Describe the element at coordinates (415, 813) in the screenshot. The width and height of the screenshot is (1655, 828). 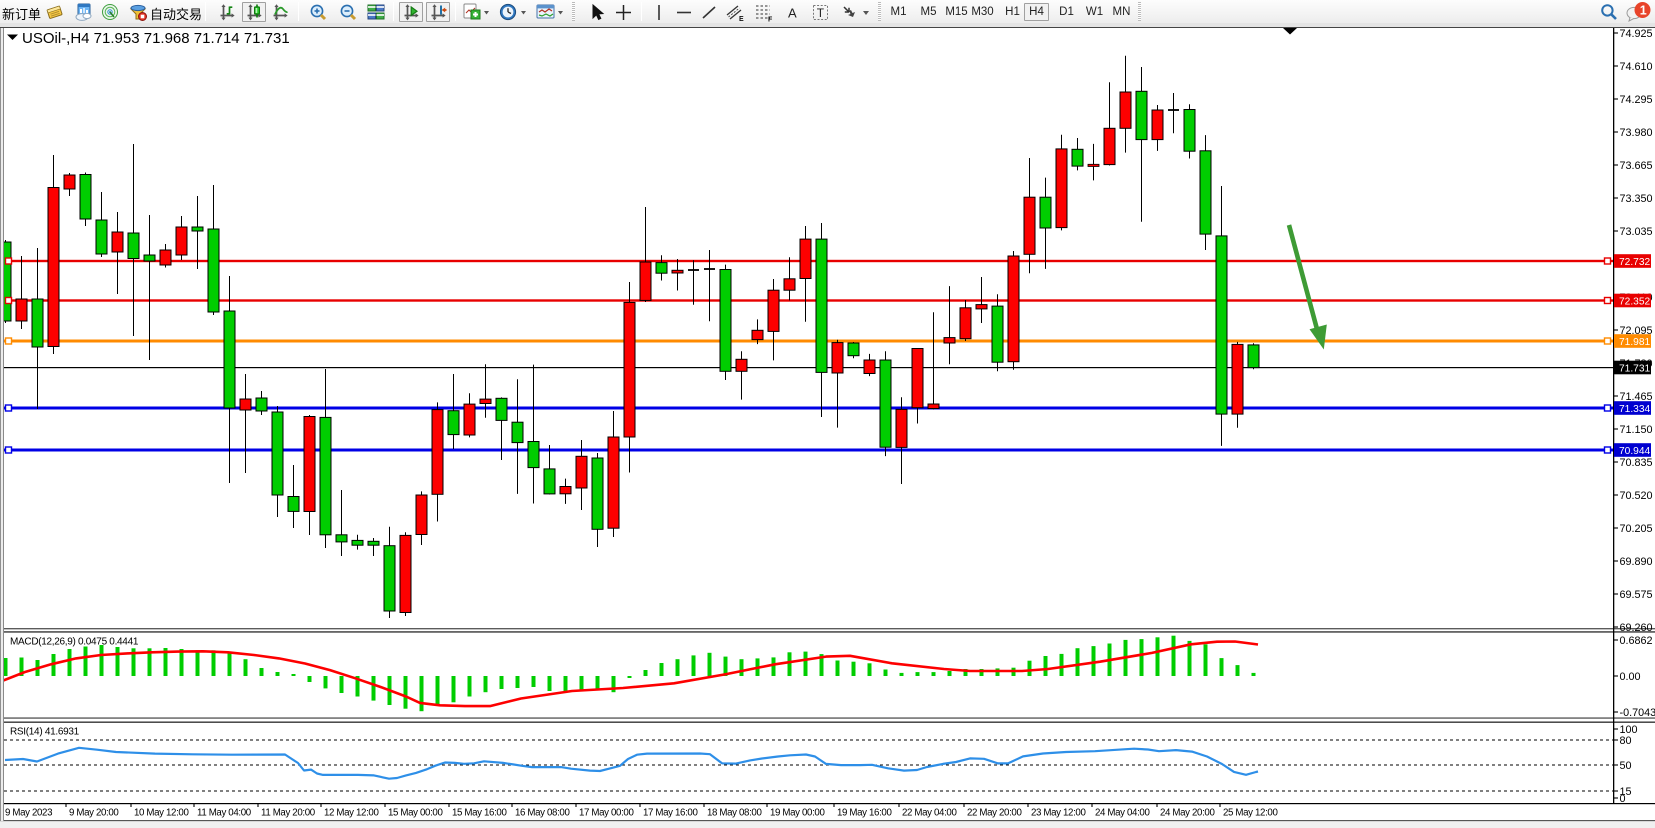
I see `svg-text: 15 May 00:00` at that location.